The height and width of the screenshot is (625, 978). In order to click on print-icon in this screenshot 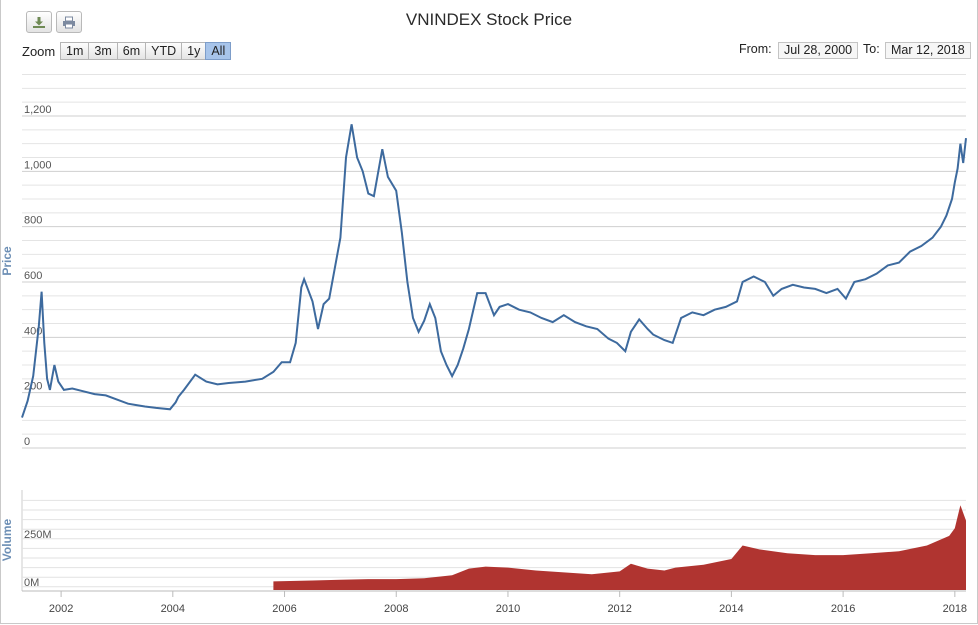, I will do `click(69, 22)`.